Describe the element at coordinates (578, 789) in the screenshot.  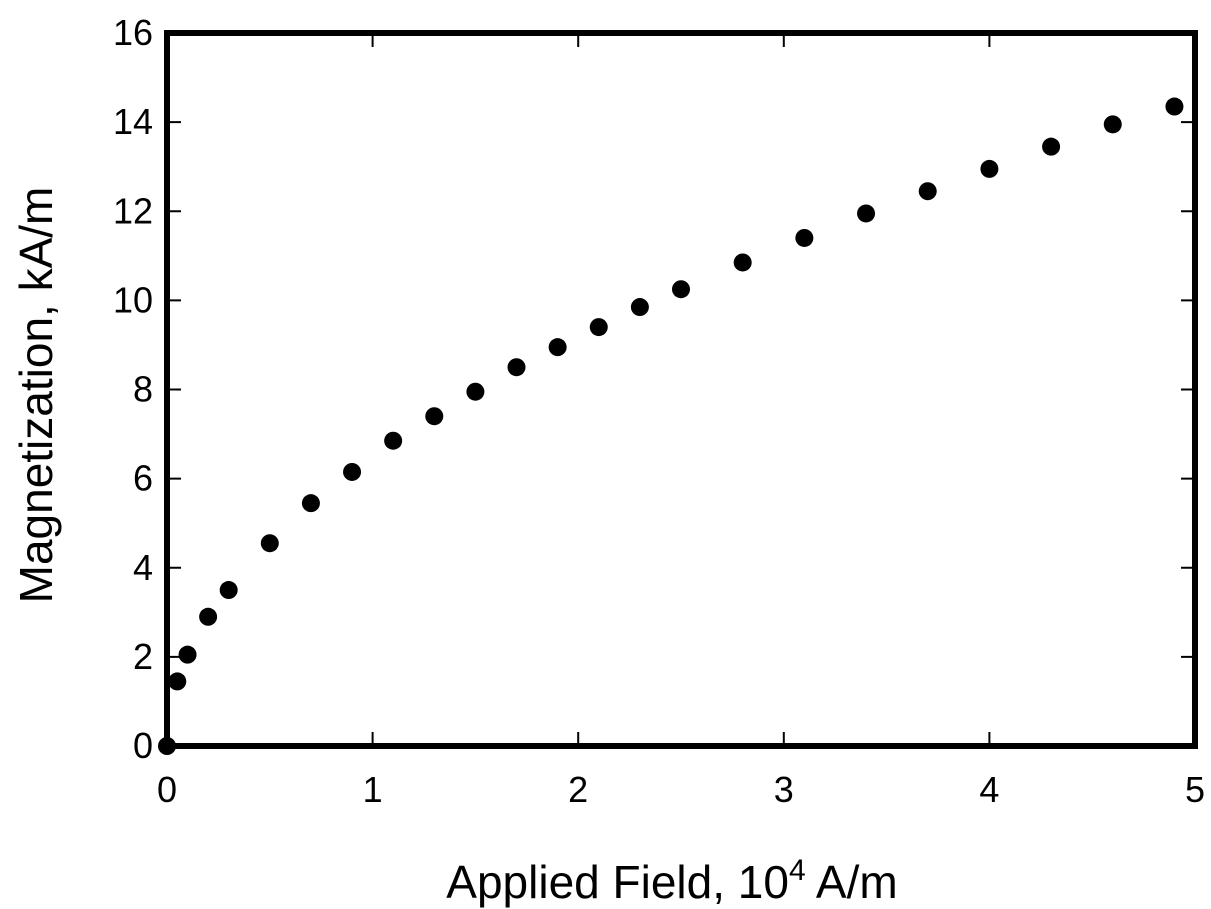
I see `x-tick-label: 2` at that location.